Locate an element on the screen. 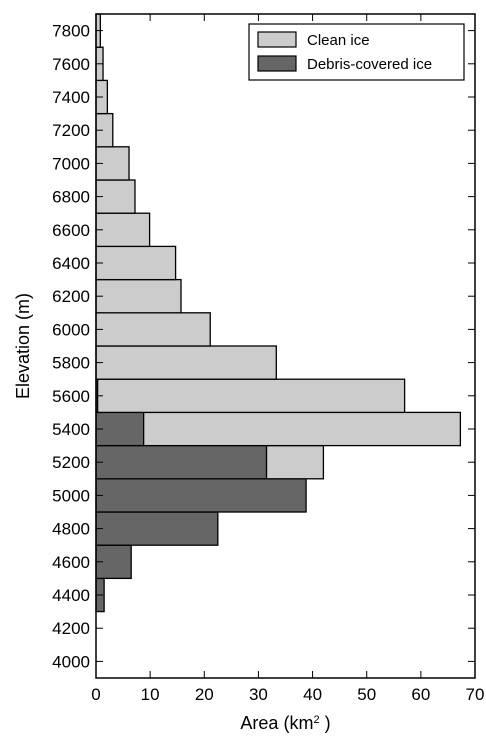  y-axis-label: Elevation (m) is located at coordinates (23, 346).